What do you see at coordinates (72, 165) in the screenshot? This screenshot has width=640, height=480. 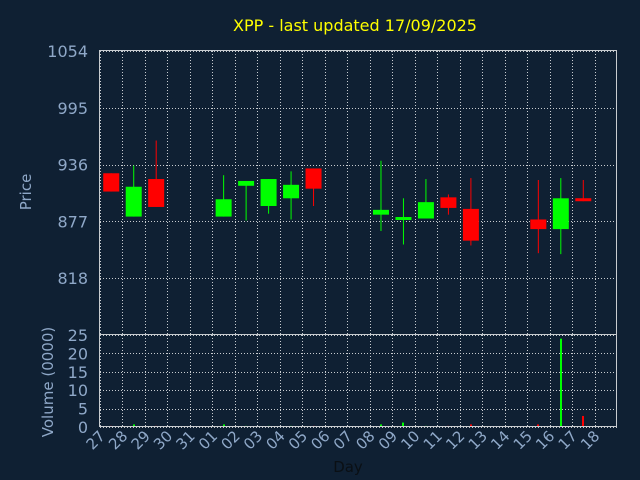 I see `price-tick-label: 936` at bounding box center [72, 165].